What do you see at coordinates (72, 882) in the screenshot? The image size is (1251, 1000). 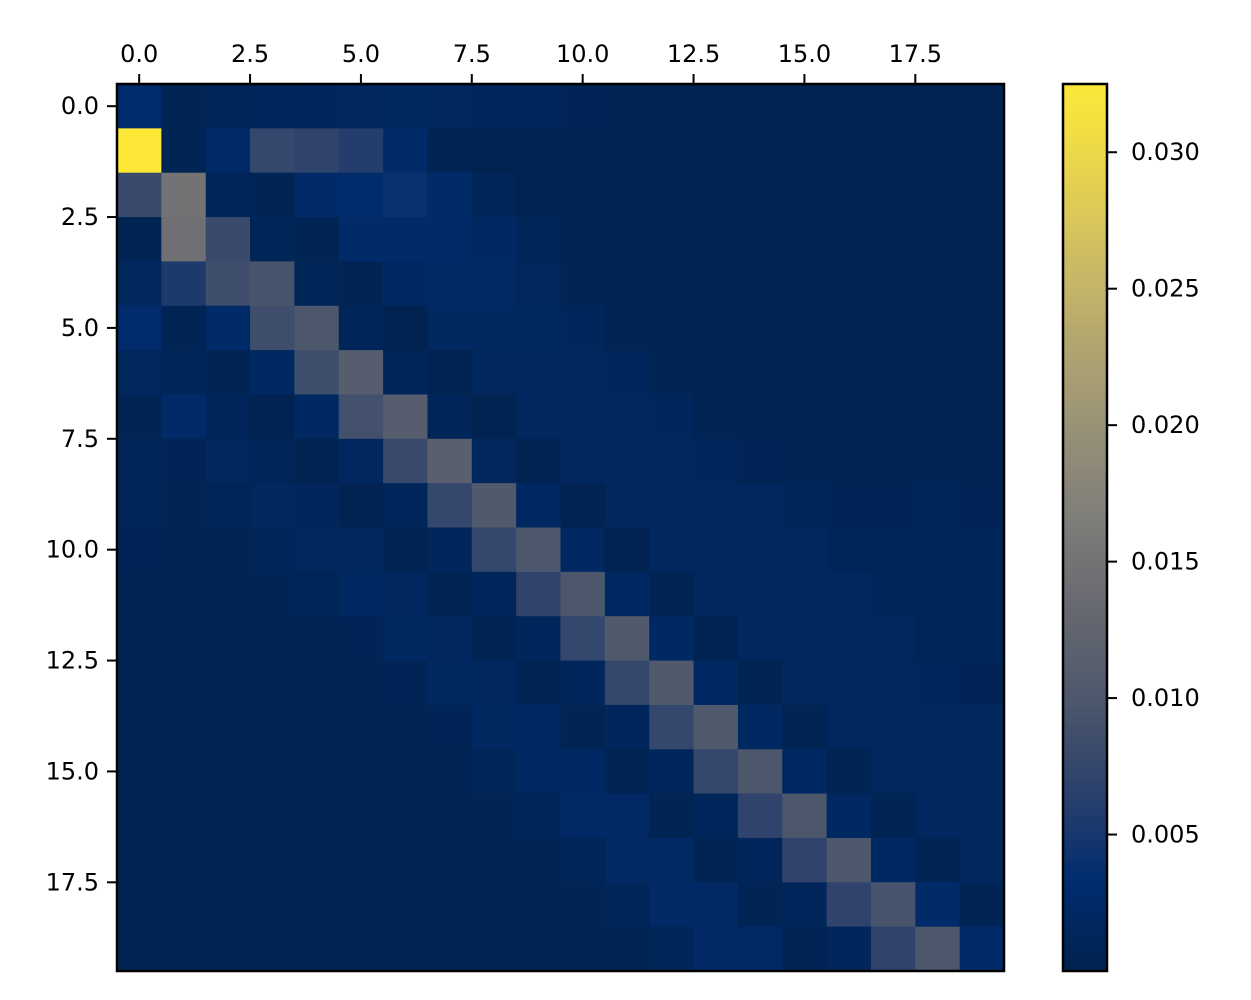 I see `y-tick-label: 17.5` at bounding box center [72, 882].